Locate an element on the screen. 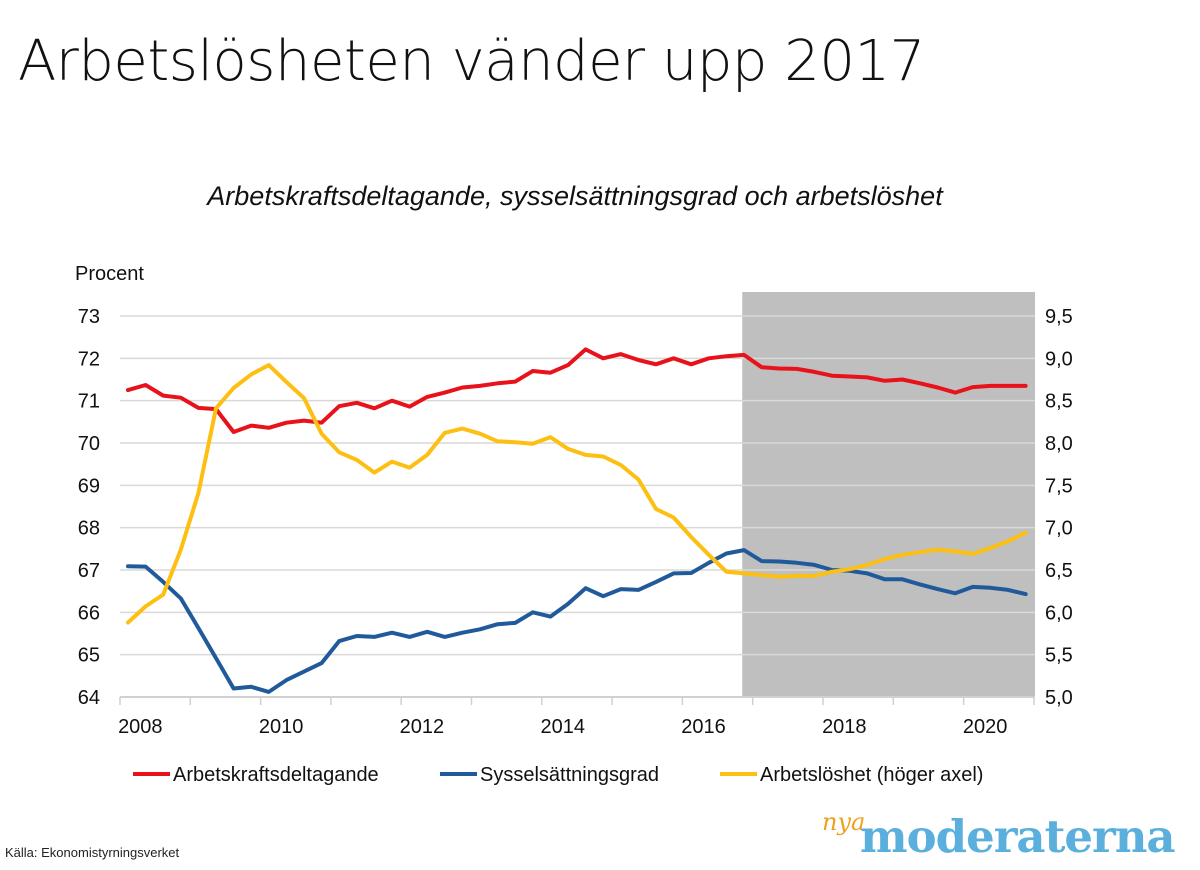 Image resolution: width=1200 pixels, height=870 pixels. y-left-tick-label: 64 is located at coordinates (89, 698).